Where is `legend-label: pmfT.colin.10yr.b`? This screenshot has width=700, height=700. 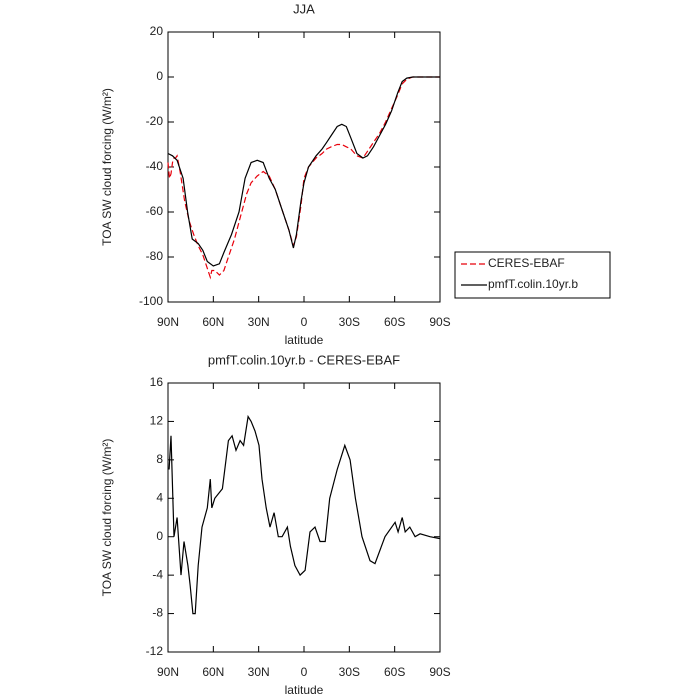
legend-label: pmfT.colin.10yr.b is located at coordinates (533, 284).